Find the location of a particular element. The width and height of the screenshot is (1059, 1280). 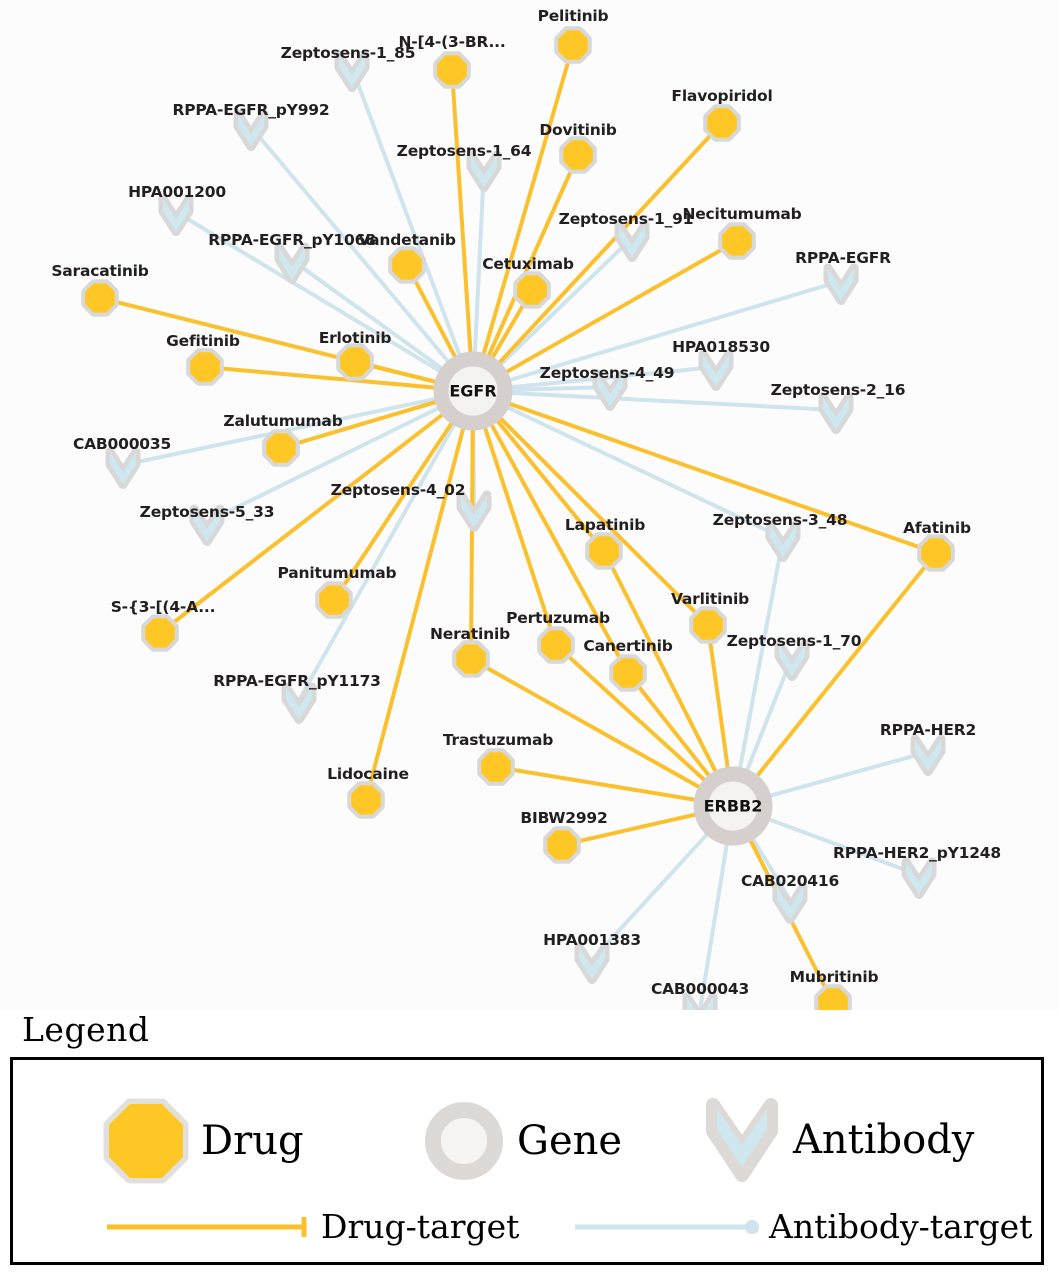

legend-item-antibody: Antibody is located at coordinates (838, 1140).